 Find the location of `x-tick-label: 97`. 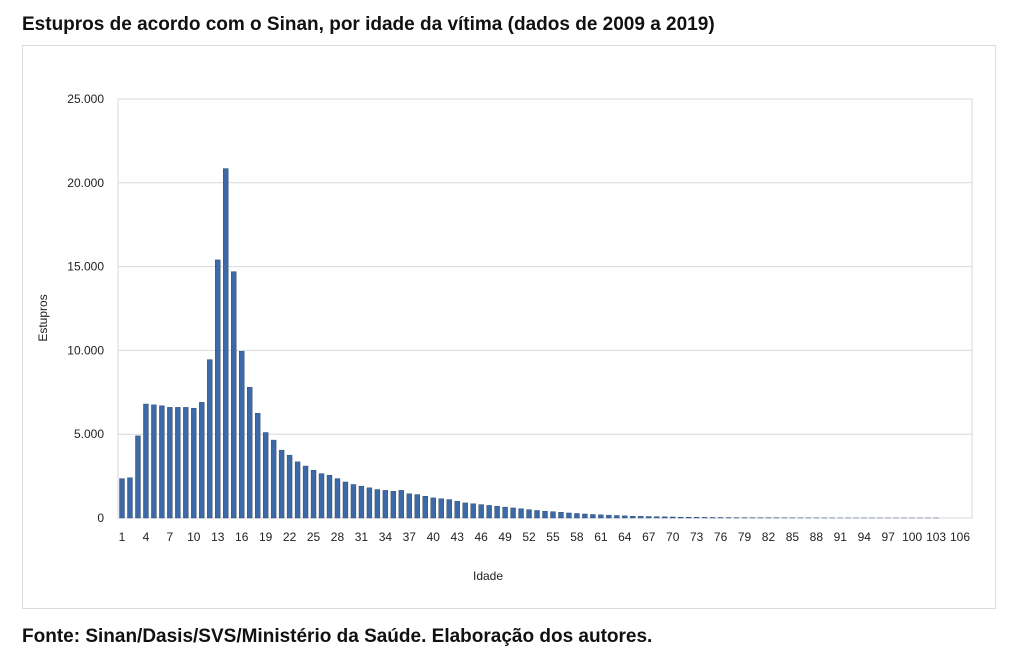

x-tick-label: 97 is located at coordinates (889, 537).